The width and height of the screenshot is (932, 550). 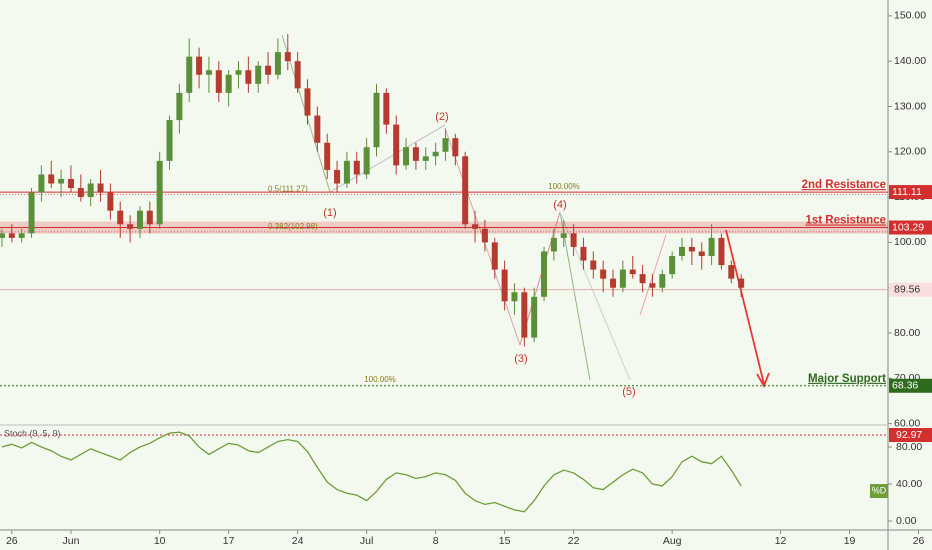 What do you see at coordinates (366, 541) in the screenshot?
I see `x-tick-label: Jul` at bounding box center [366, 541].